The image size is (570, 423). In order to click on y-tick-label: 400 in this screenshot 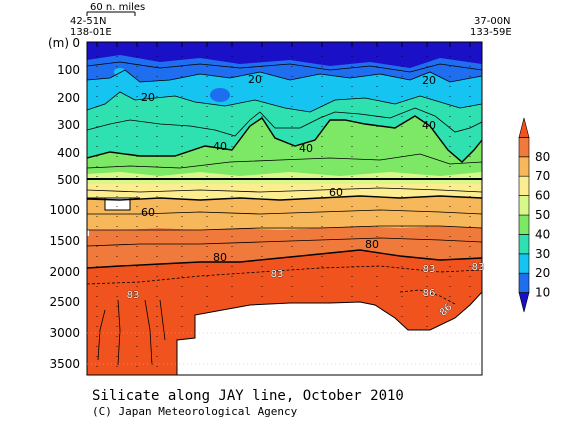, I will do `click(68, 153)`.